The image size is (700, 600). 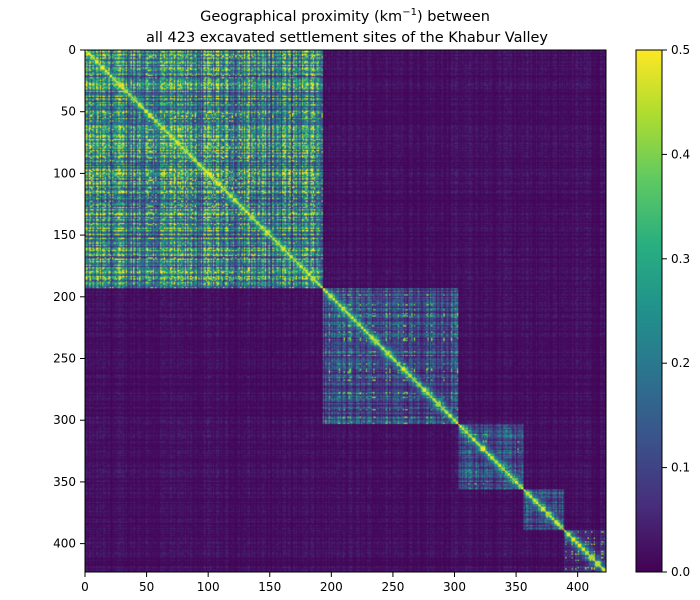 What do you see at coordinates (680, 154) in the screenshot?
I see `colorbar-tick-label: 0.4` at bounding box center [680, 154].